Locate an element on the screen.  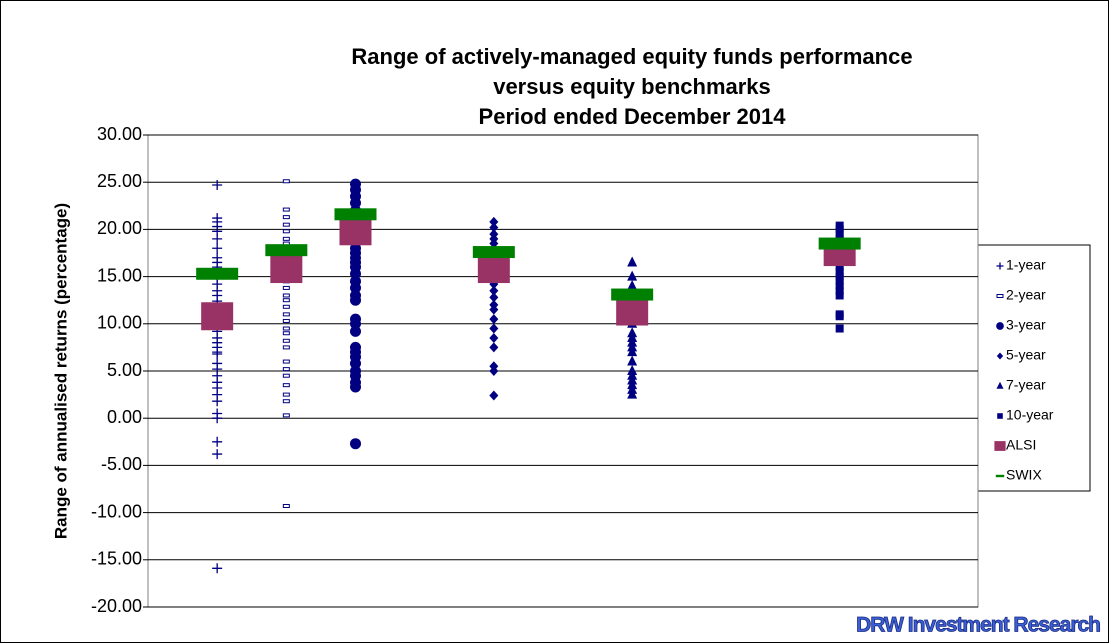
y-tick-label: 10.00 is located at coordinates (119, 323).